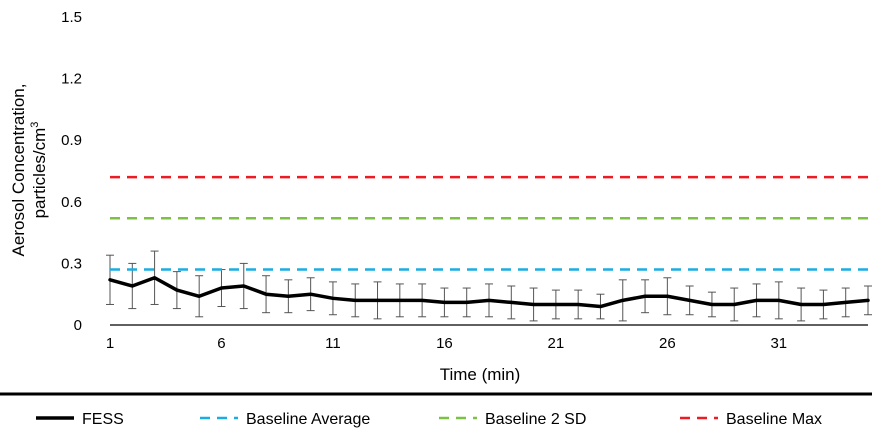 The width and height of the screenshot is (872, 435). I want to click on legend-label: Baseline Average, so click(308, 419).